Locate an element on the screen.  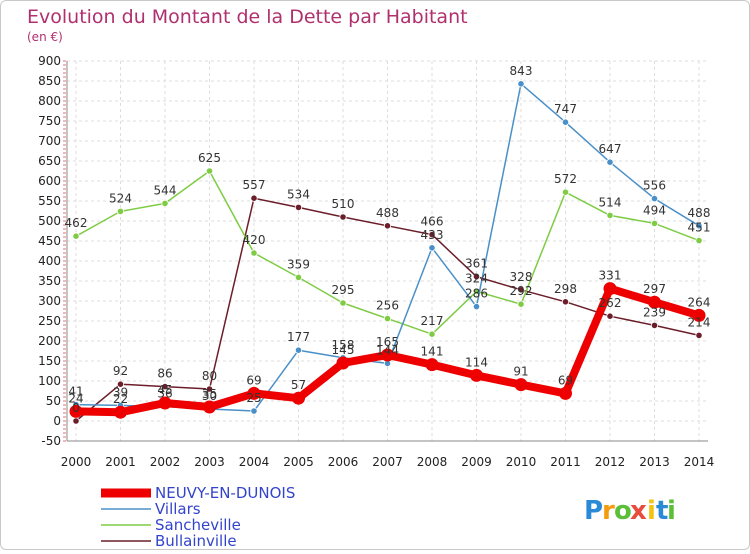
data-label: 262 is located at coordinates (610, 303).